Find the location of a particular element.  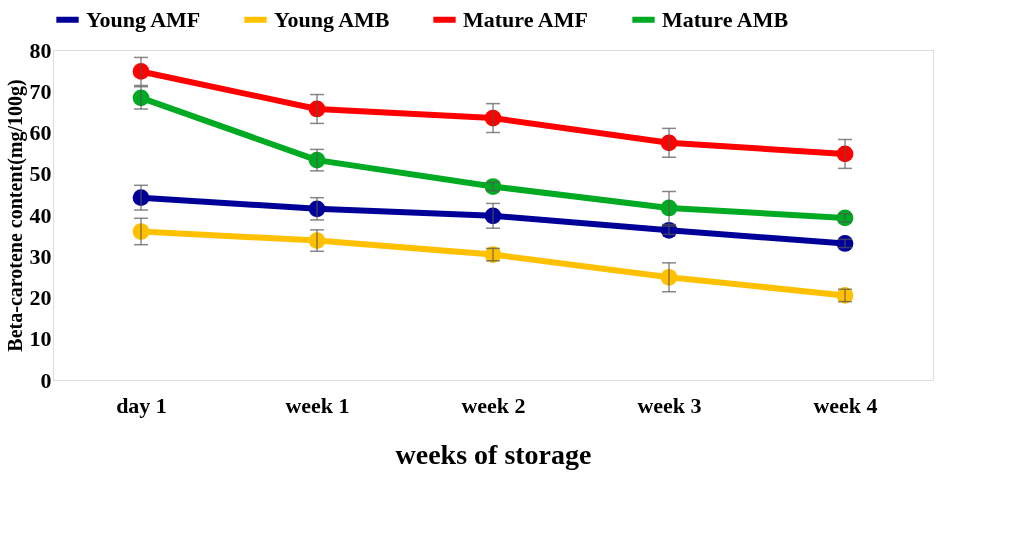

y-tick-label: 40 is located at coordinates (40, 215).